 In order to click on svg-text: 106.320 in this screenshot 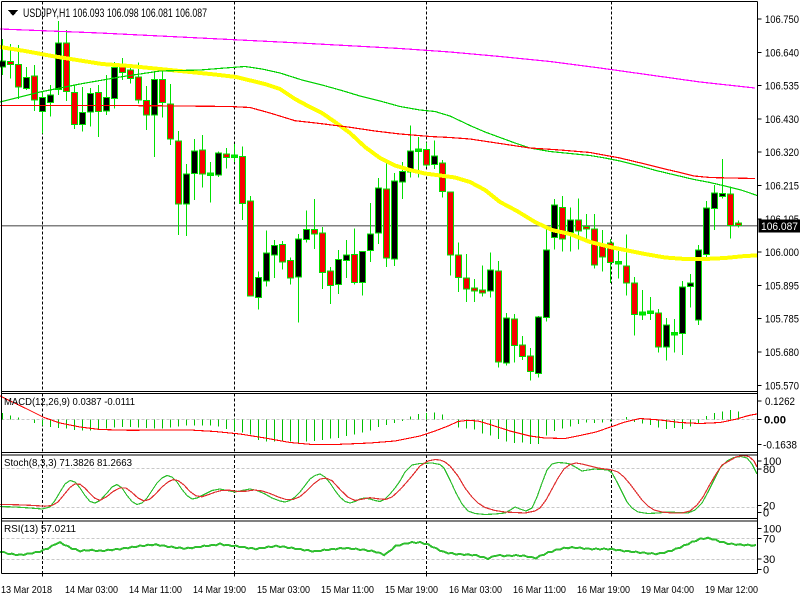, I will do `click(782, 153)`.